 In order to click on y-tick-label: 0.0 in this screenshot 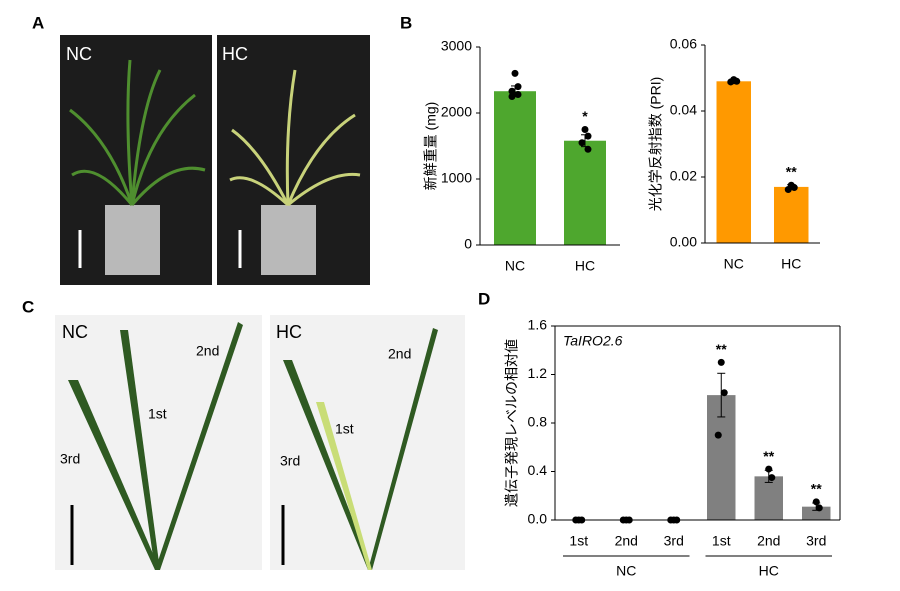, I will do `click(538, 519)`.